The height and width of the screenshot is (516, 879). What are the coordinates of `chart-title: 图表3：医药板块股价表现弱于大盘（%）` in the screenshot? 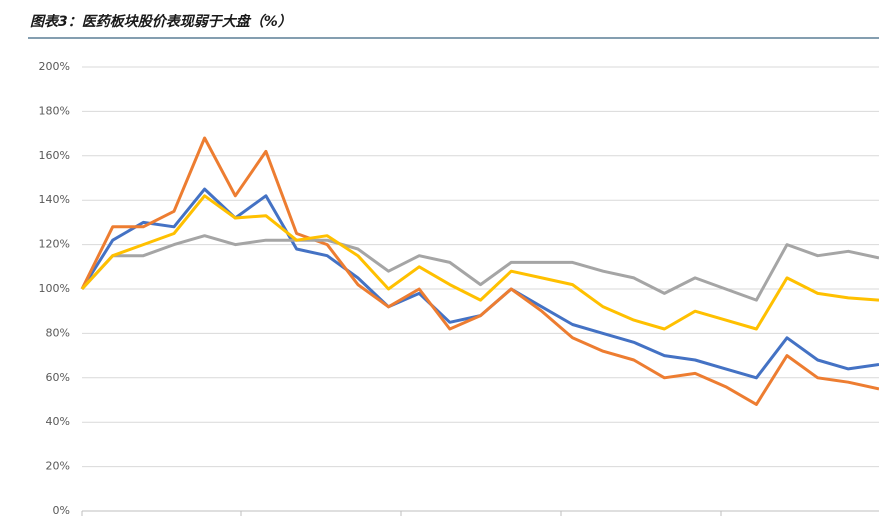 It's located at (161, 21).